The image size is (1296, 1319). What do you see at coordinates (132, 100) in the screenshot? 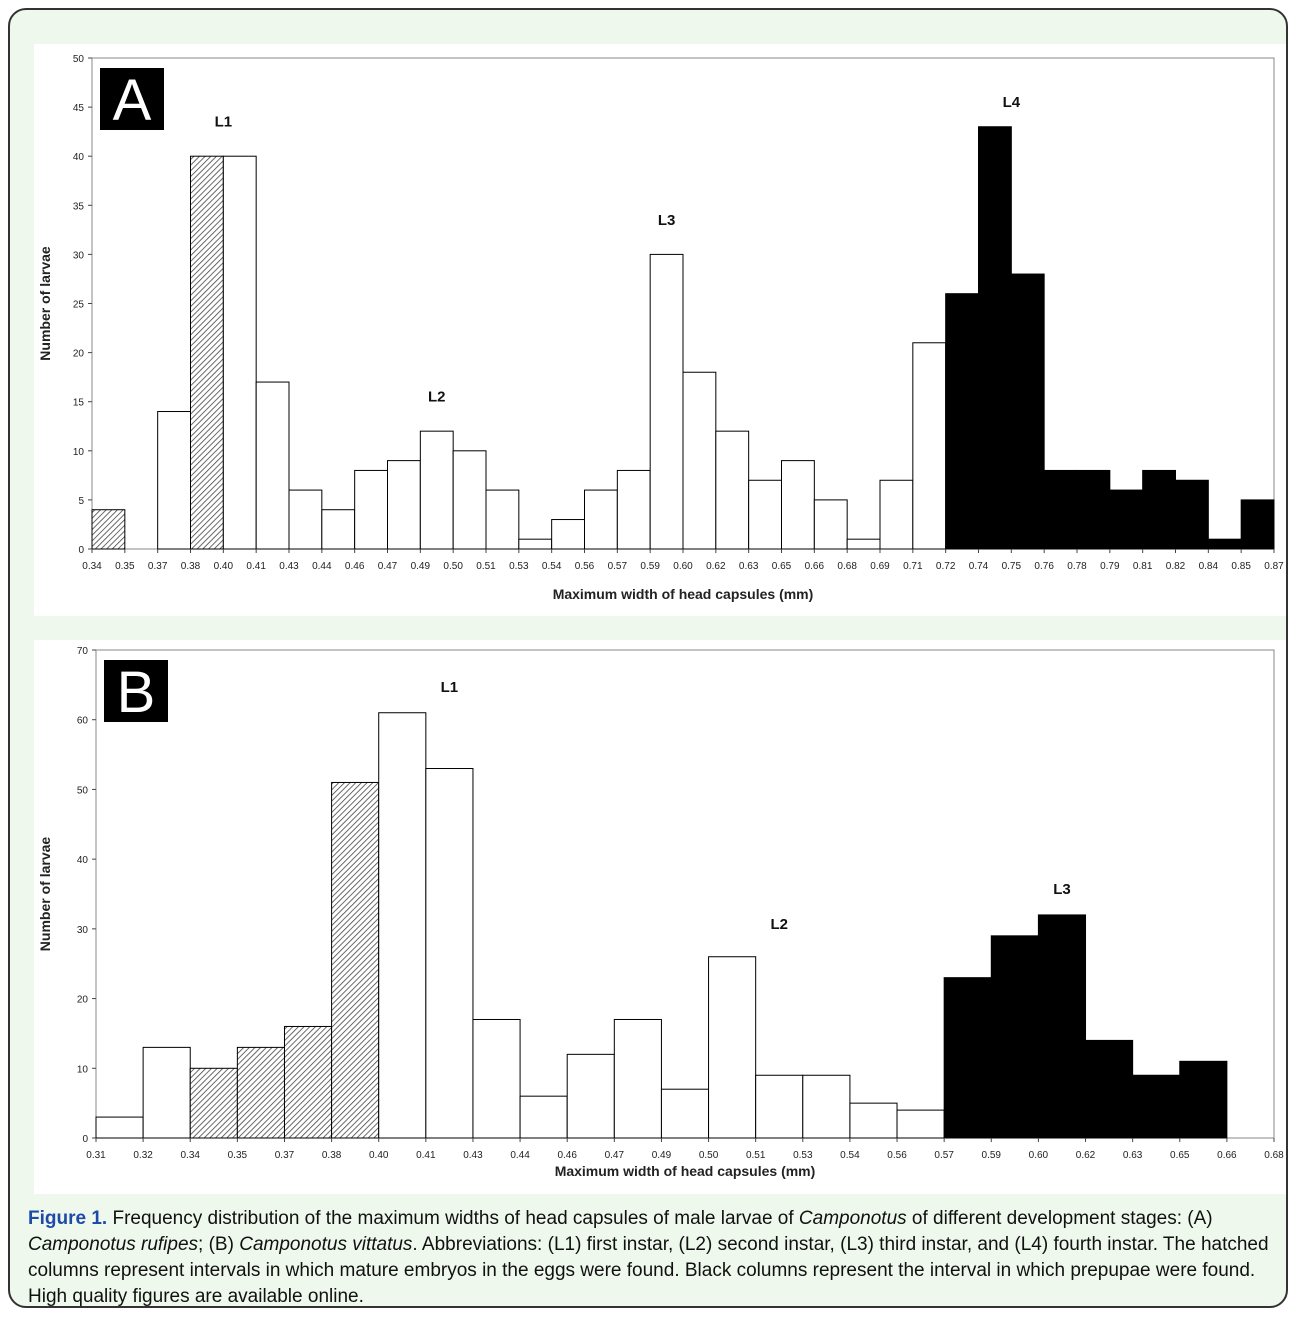
I see `panel-letter-text: A` at bounding box center [132, 100].